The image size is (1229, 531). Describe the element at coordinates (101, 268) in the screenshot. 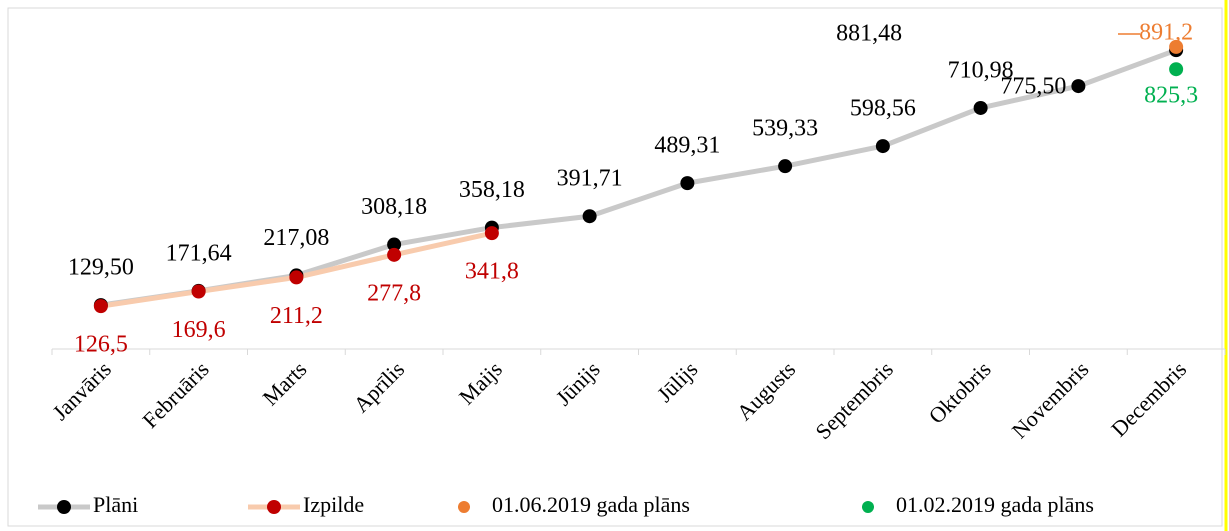

I see `data-label: 129,50` at that location.